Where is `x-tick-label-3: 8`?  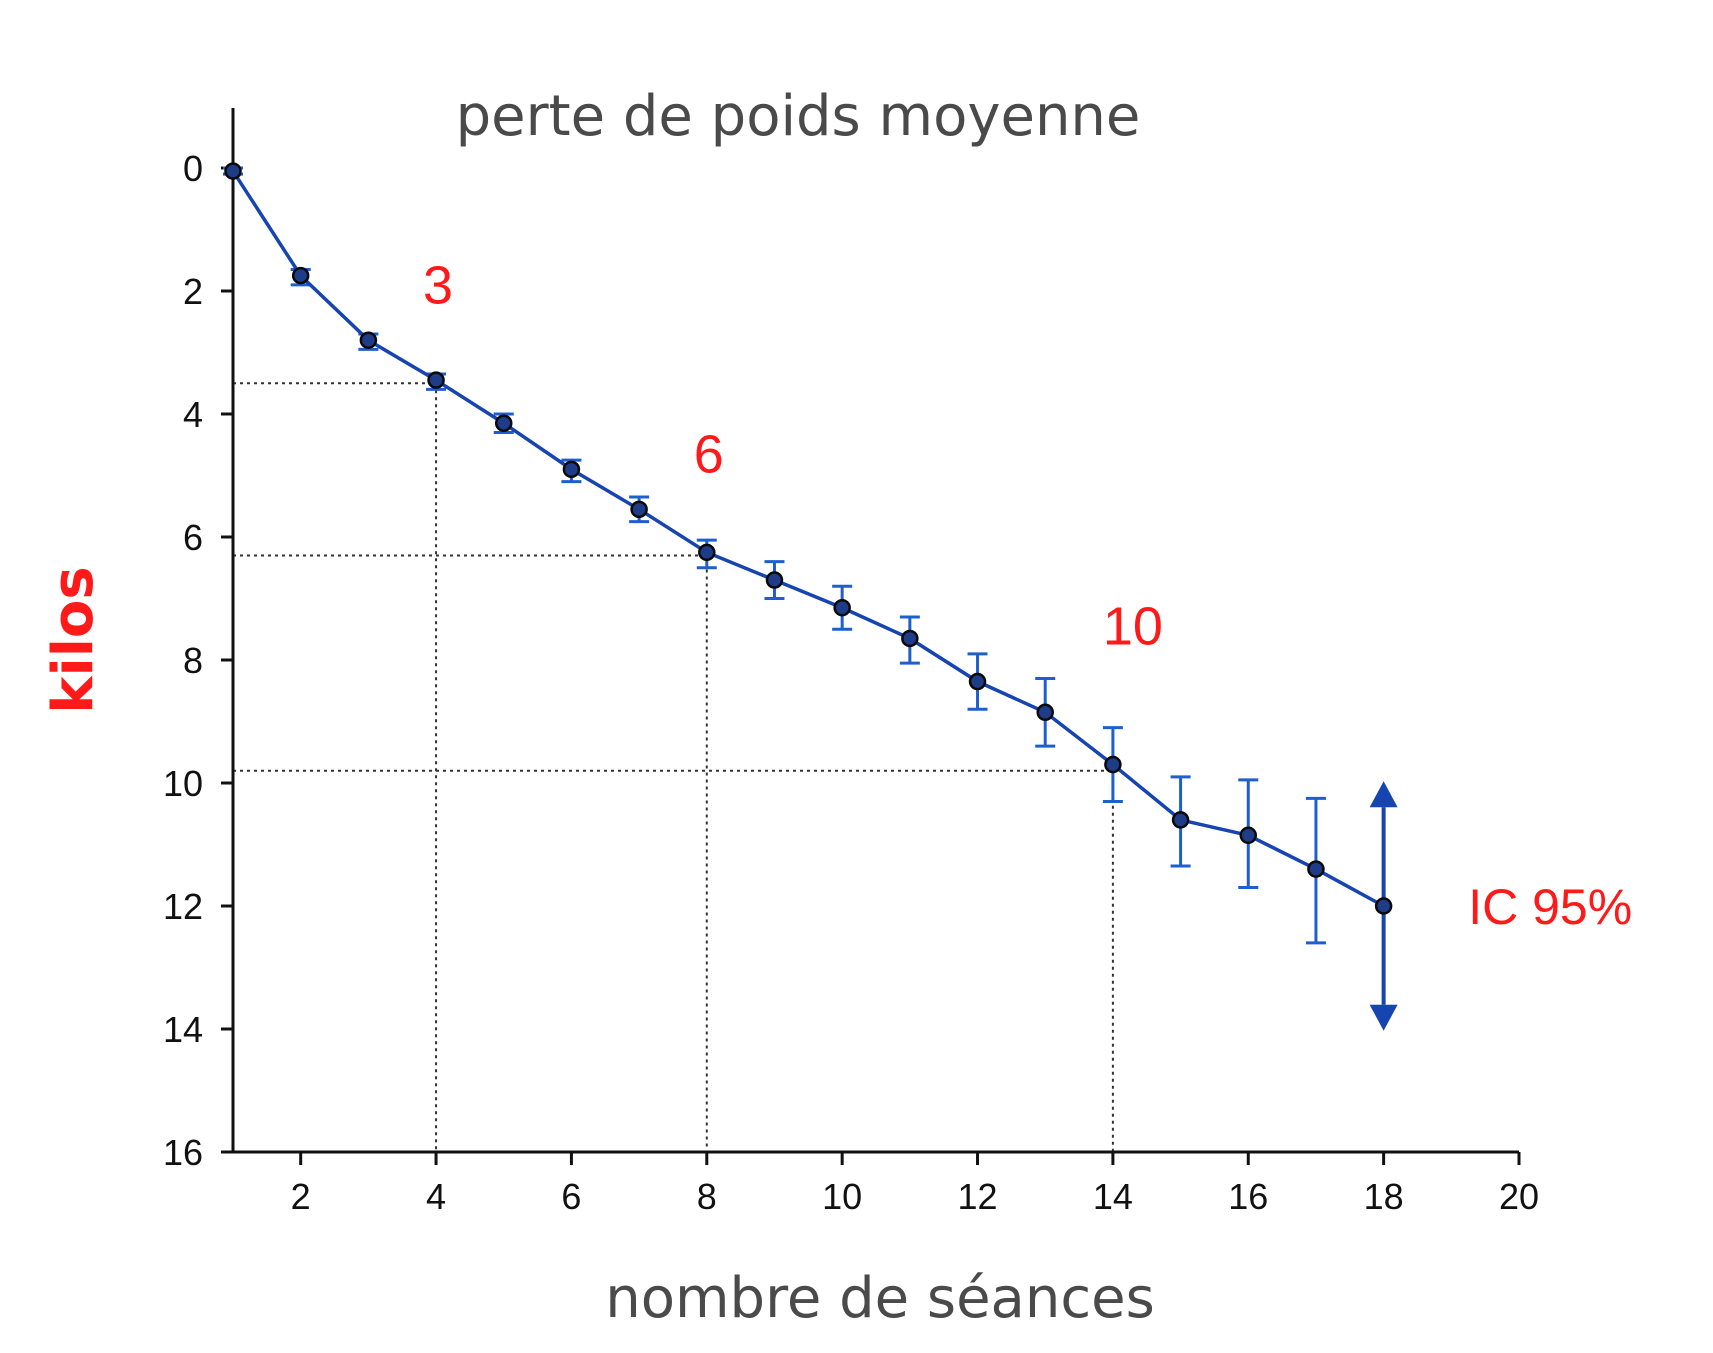
x-tick-label-3: 8 is located at coordinates (707, 1196).